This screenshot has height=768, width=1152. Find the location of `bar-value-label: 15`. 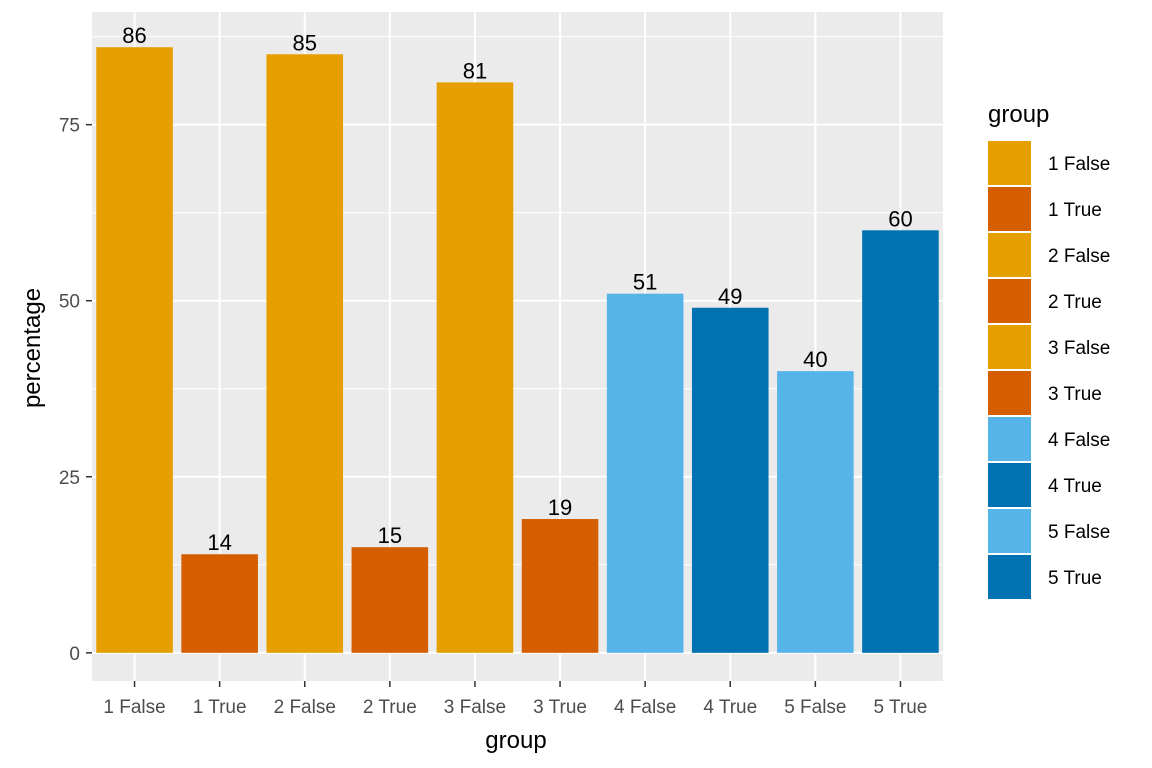

bar-value-label: 15 is located at coordinates (390, 535).